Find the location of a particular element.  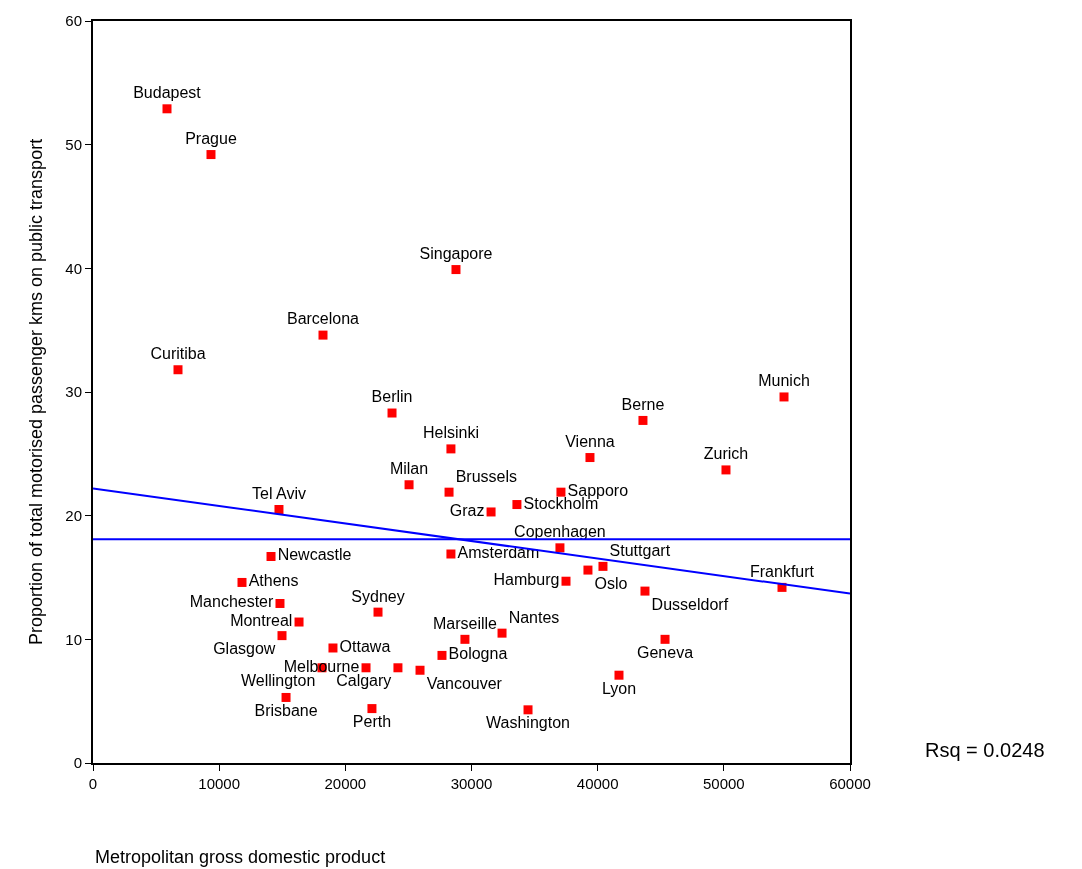

y-axis-title: Proportion of total motorised passenger kms on public transport is located at coordinates (36, 392).